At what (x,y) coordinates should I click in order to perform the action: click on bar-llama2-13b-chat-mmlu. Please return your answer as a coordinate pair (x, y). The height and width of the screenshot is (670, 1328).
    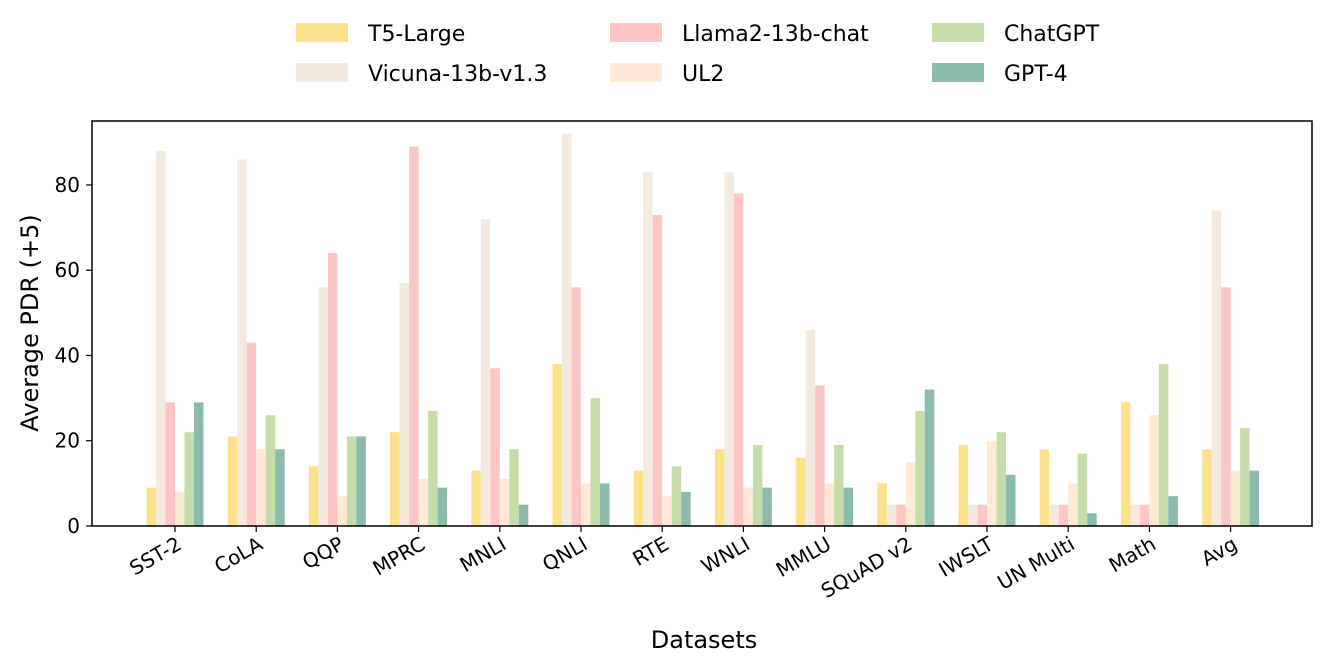
    Looking at the image, I should click on (820, 455).